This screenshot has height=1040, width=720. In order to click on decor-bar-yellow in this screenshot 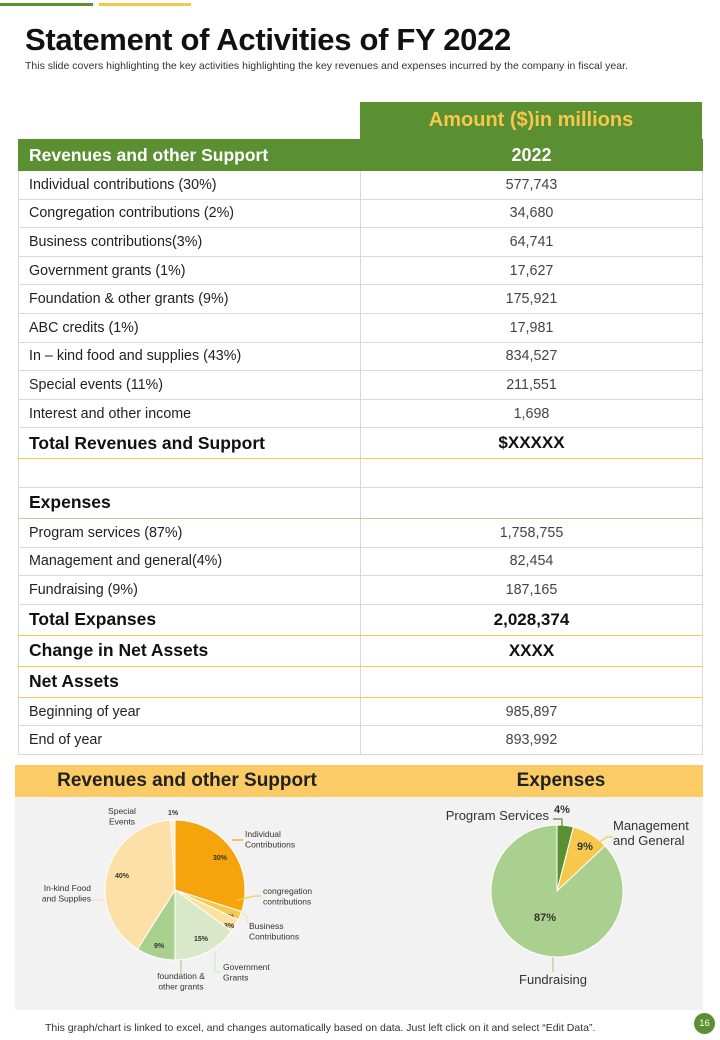, I will do `click(145, 4)`.